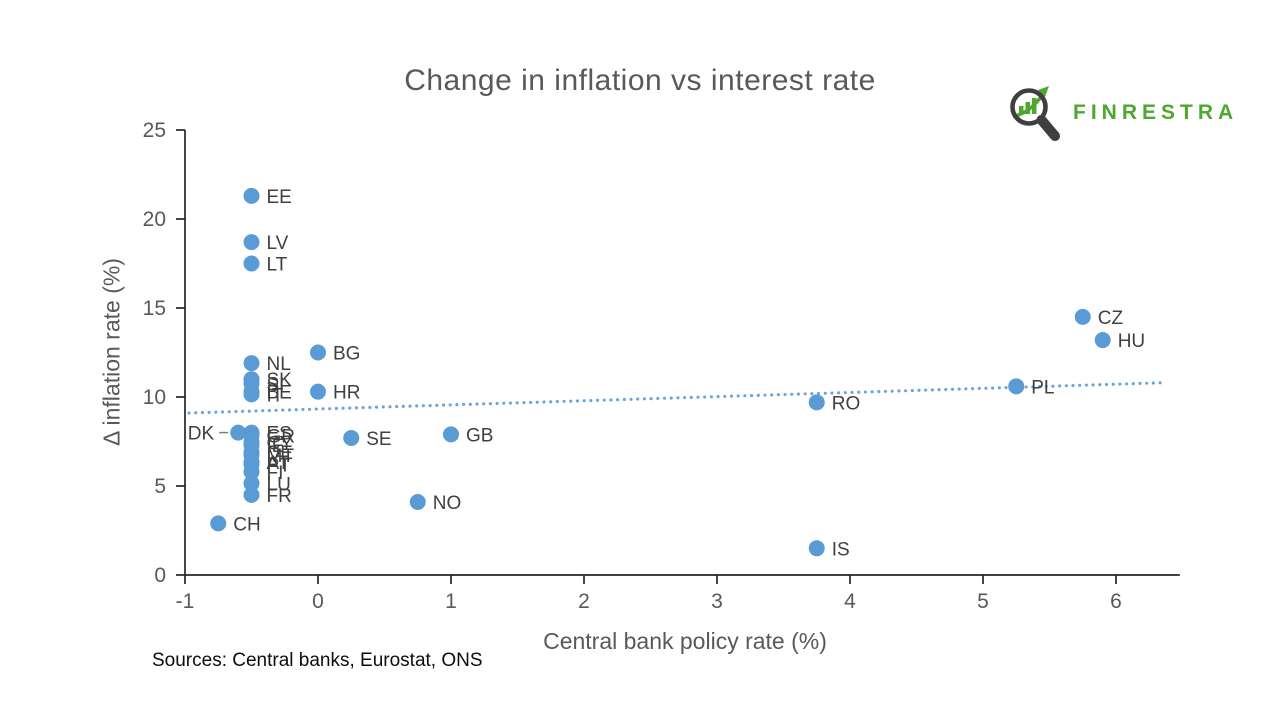 This screenshot has width=1280, height=720. I want to click on point-label-LT: LT, so click(277, 265).